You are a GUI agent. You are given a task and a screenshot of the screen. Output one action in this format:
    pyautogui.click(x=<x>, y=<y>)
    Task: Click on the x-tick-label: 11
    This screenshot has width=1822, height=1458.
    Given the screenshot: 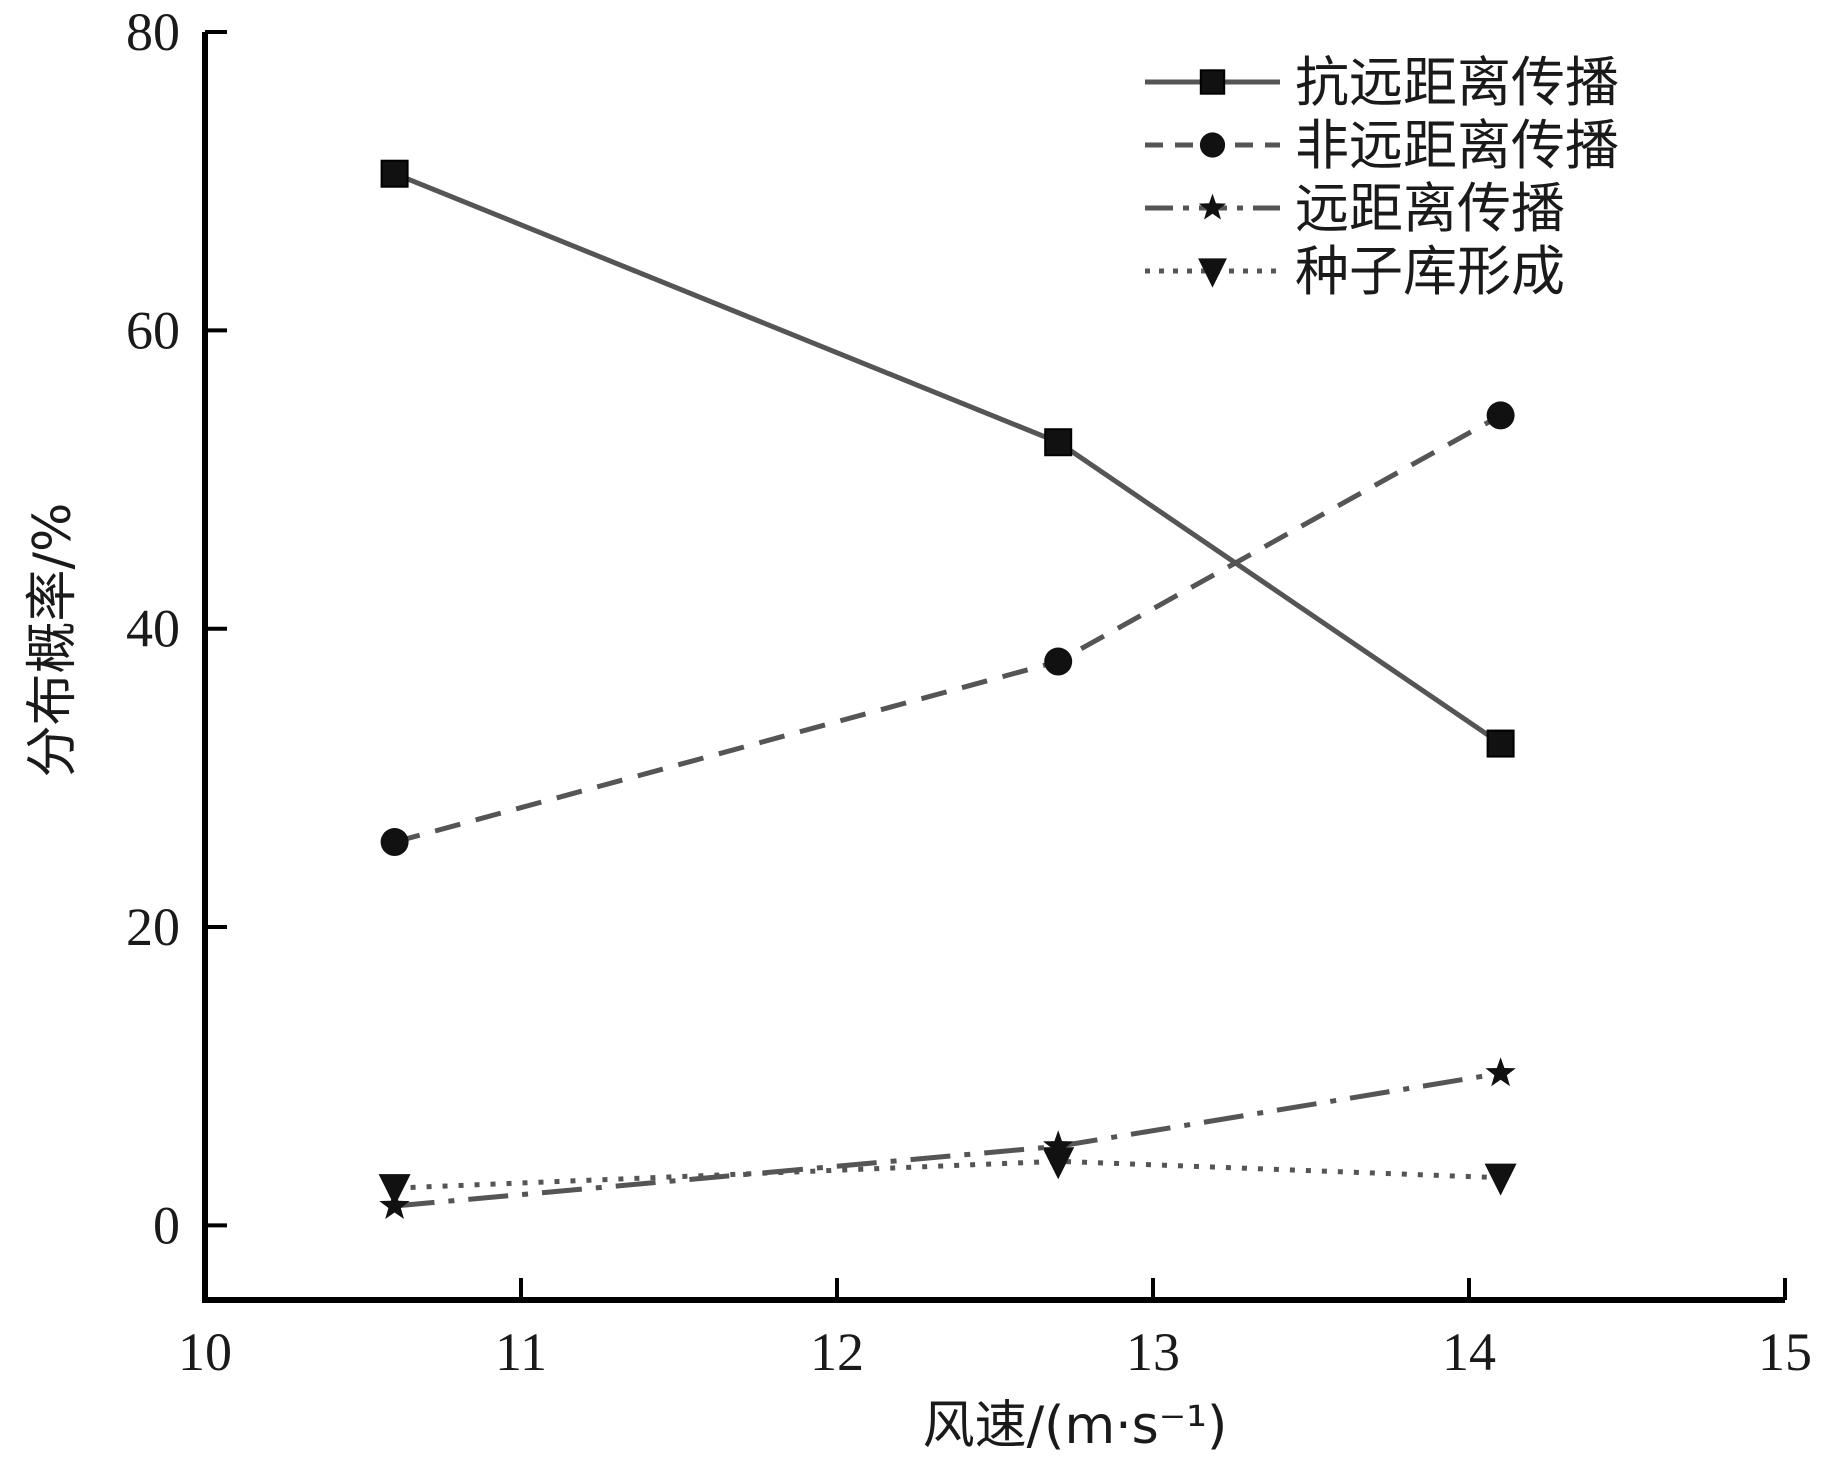 What is the action you would take?
    pyautogui.click(x=521, y=1352)
    